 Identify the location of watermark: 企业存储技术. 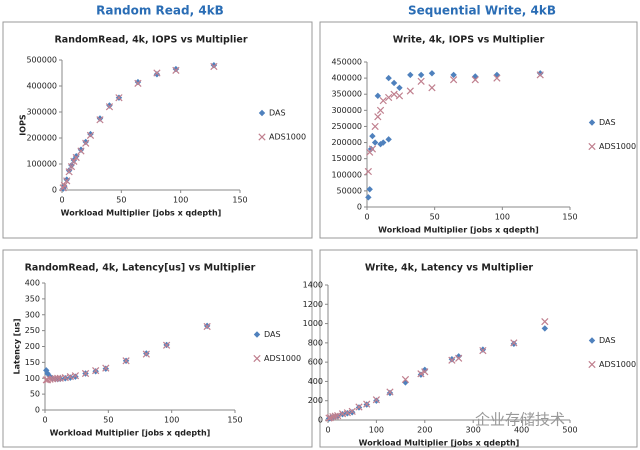
(520, 420).